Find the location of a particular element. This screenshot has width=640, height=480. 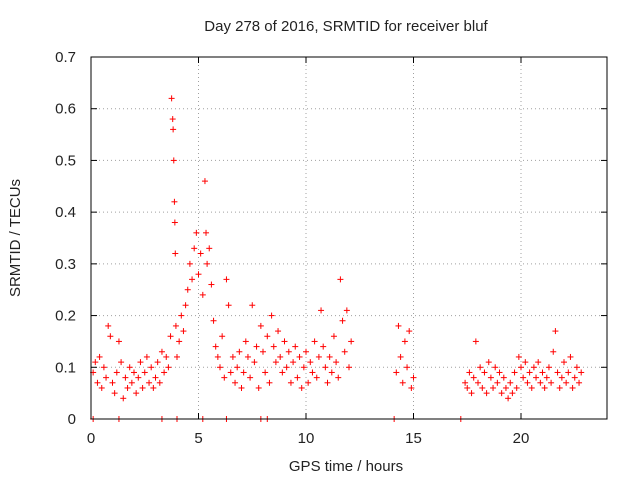

x-tick-label: 20 is located at coordinates (521, 438).